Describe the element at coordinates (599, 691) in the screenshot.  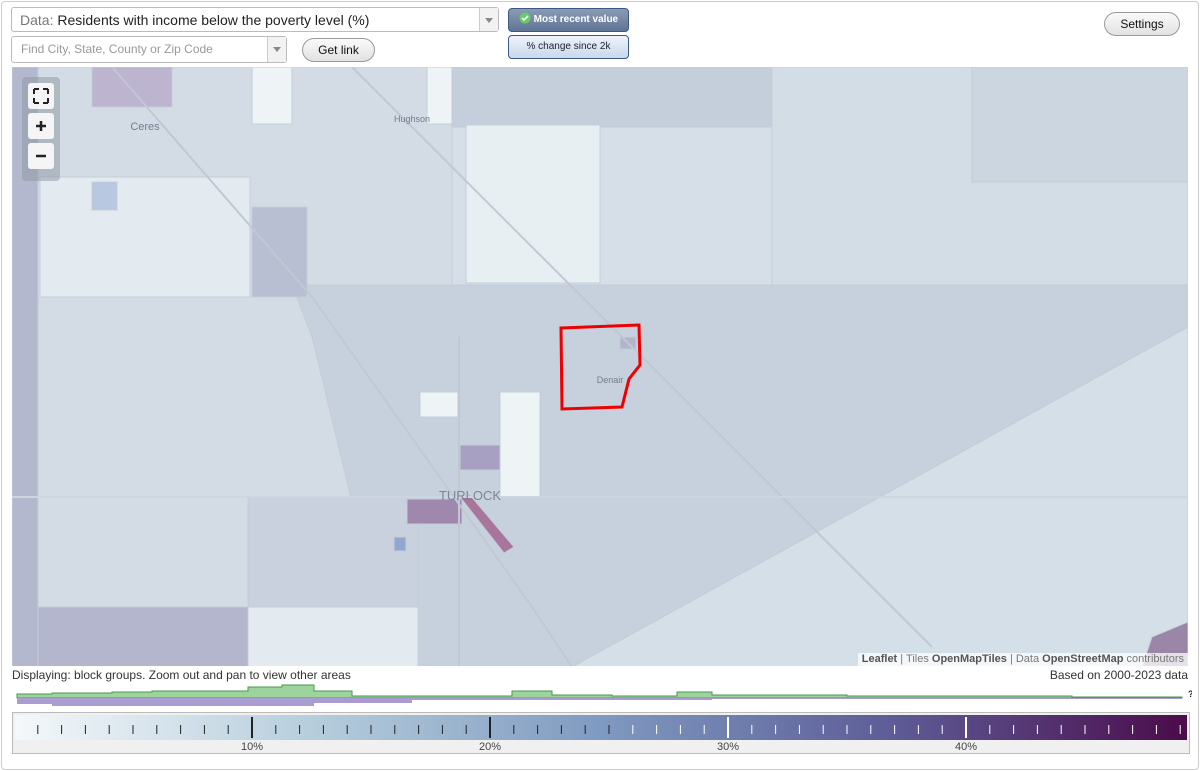
I see `histogram-upper` at that location.